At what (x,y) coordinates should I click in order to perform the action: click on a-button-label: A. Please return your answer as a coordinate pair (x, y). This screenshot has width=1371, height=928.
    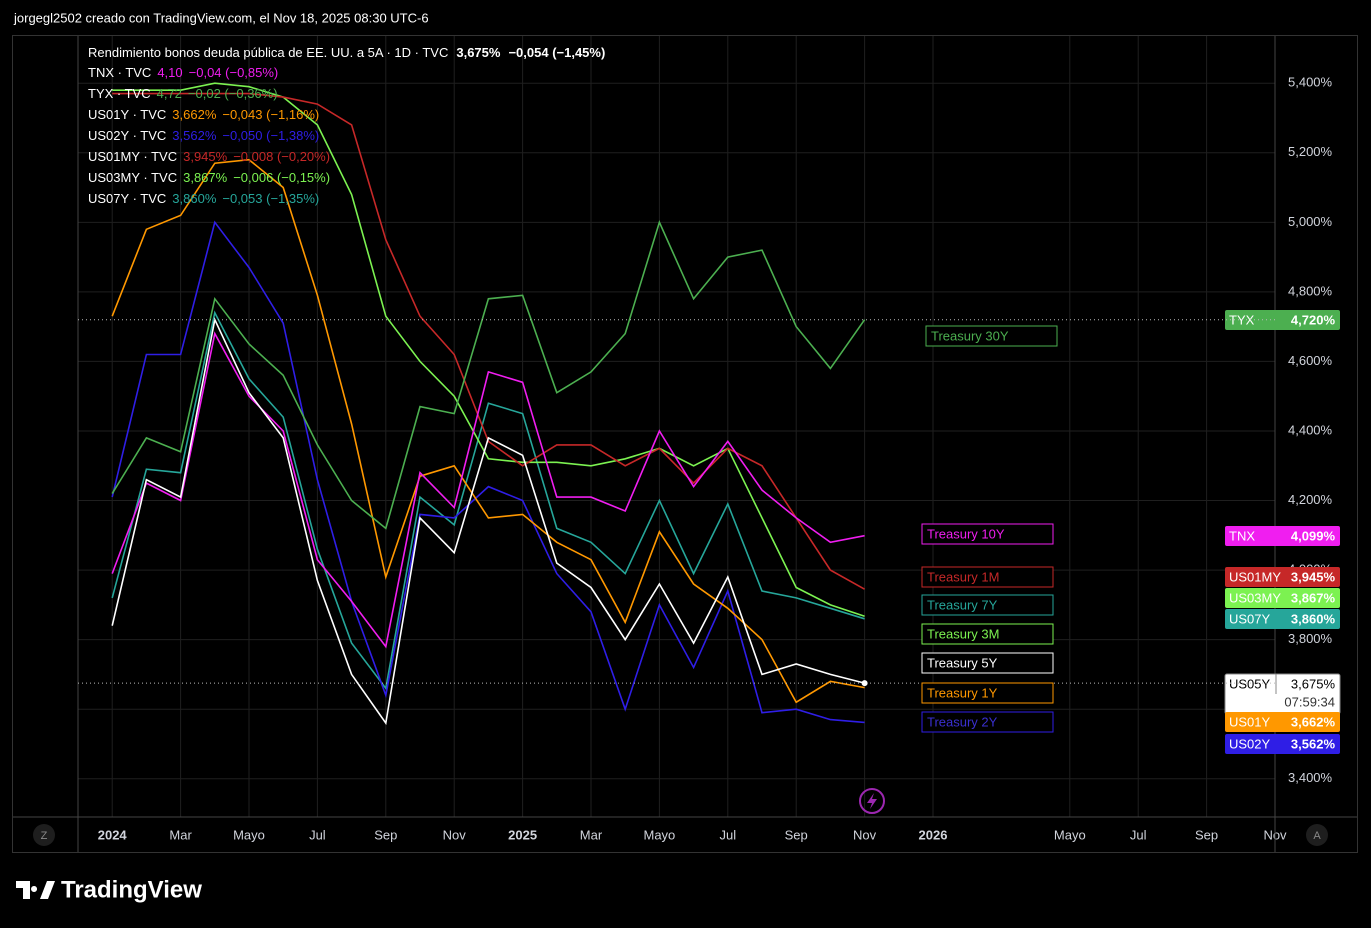
    Looking at the image, I should click on (1317, 836).